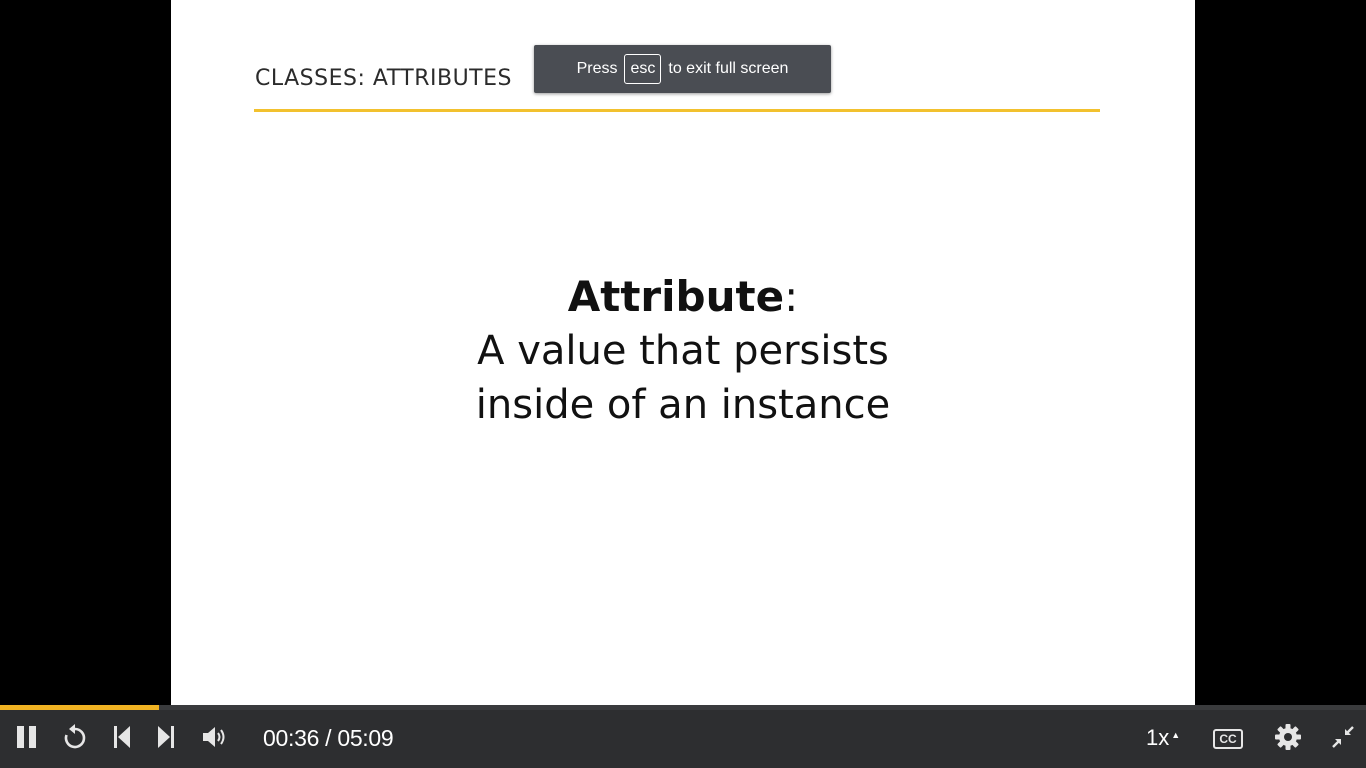  I want to click on time-display: 00:36 / 05:09, so click(328, 738).